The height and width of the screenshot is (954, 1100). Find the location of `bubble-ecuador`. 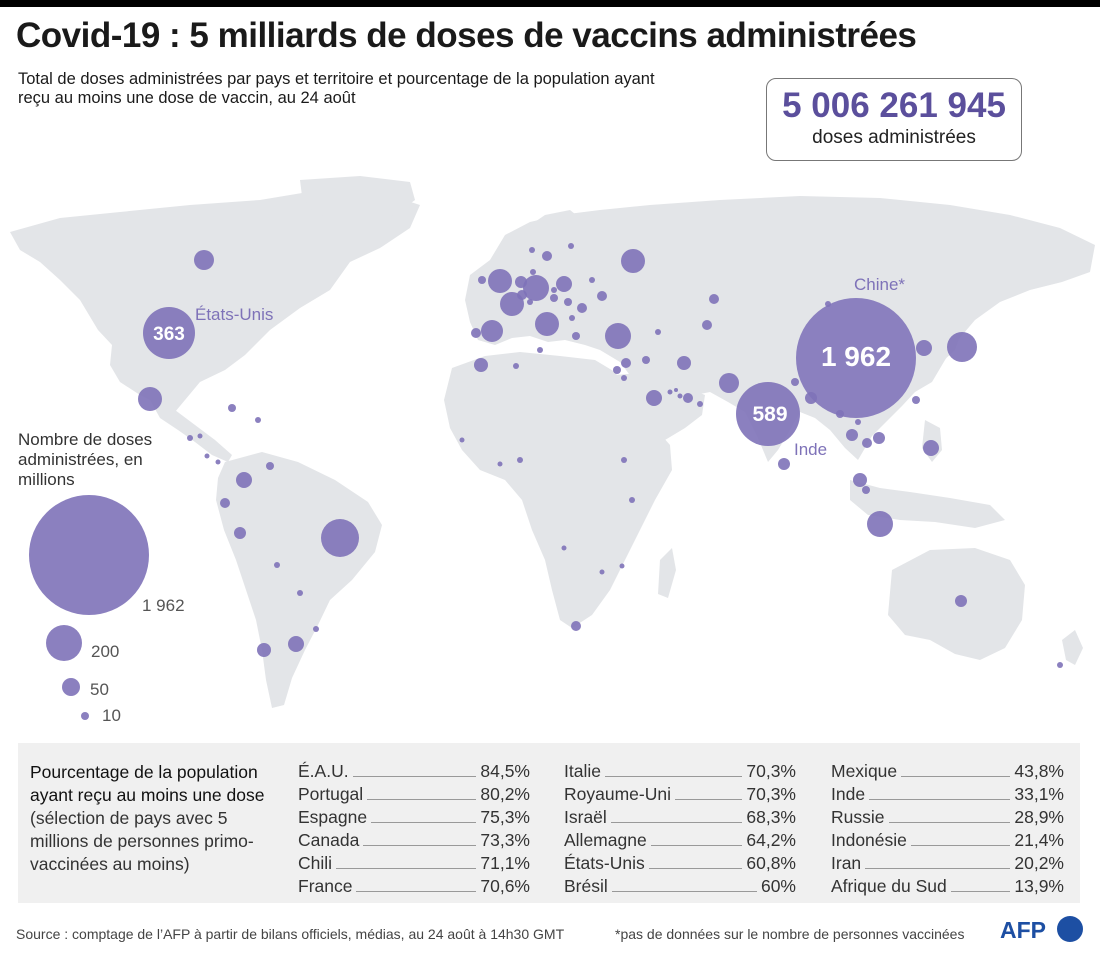

bubble-ecuador is located at coordinates (225, 503).